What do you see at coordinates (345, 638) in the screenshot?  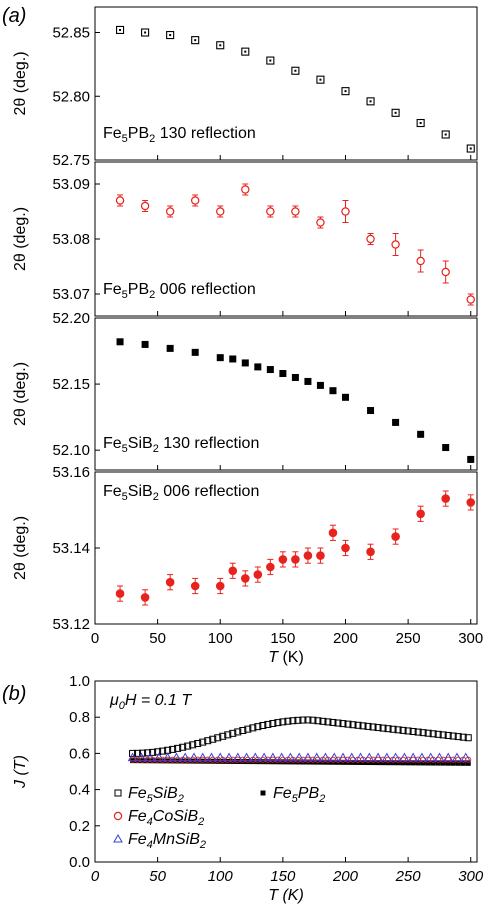 I see `x-tick-label: 200` at bounding box center [345, 638].